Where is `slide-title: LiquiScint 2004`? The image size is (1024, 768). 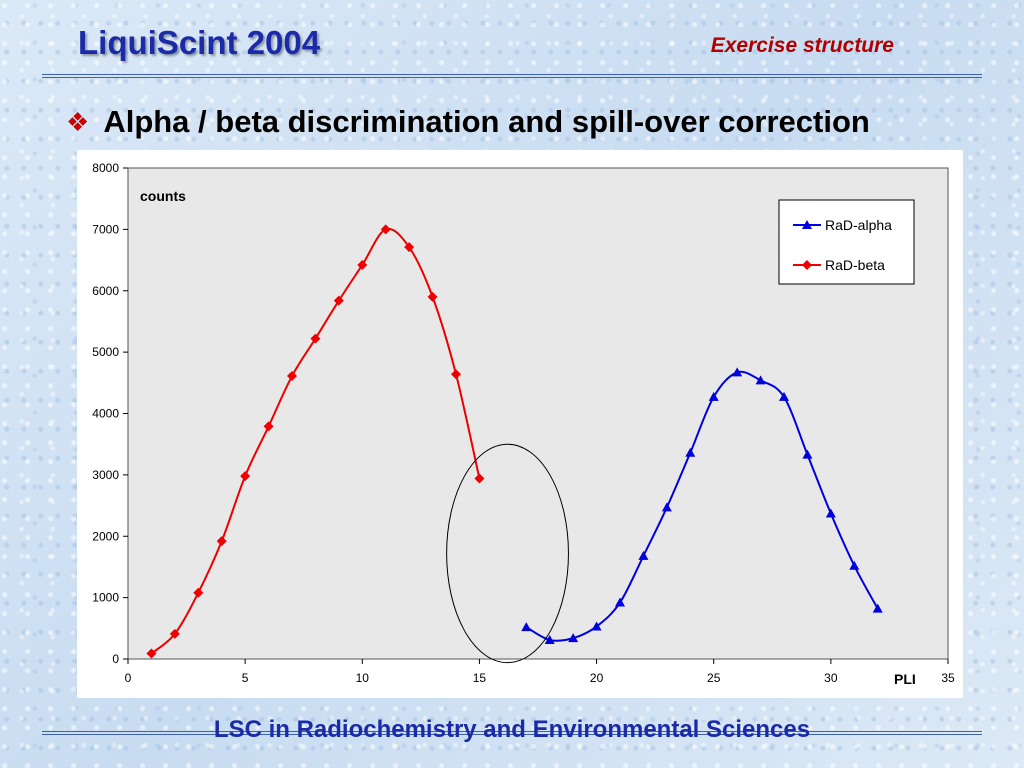
slide-title: LiquiScint 2004 is located at coordinates (199, 42).